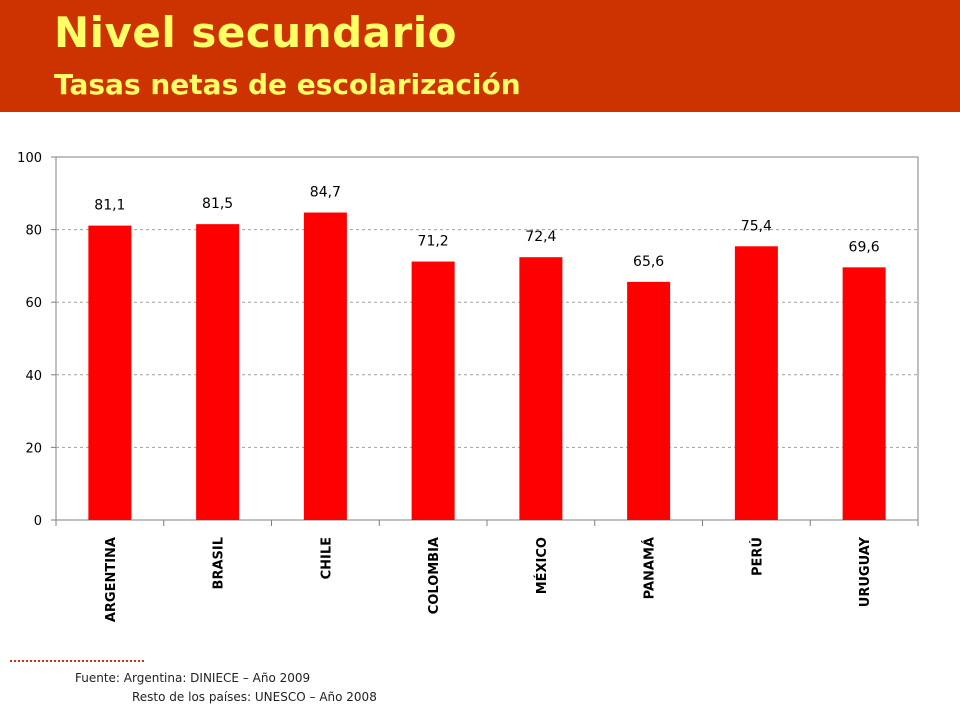  What do you see at coordinates (38, 521) in the screenshot?
I see `y-tick-label: 0` at bounding box center [38, 521].